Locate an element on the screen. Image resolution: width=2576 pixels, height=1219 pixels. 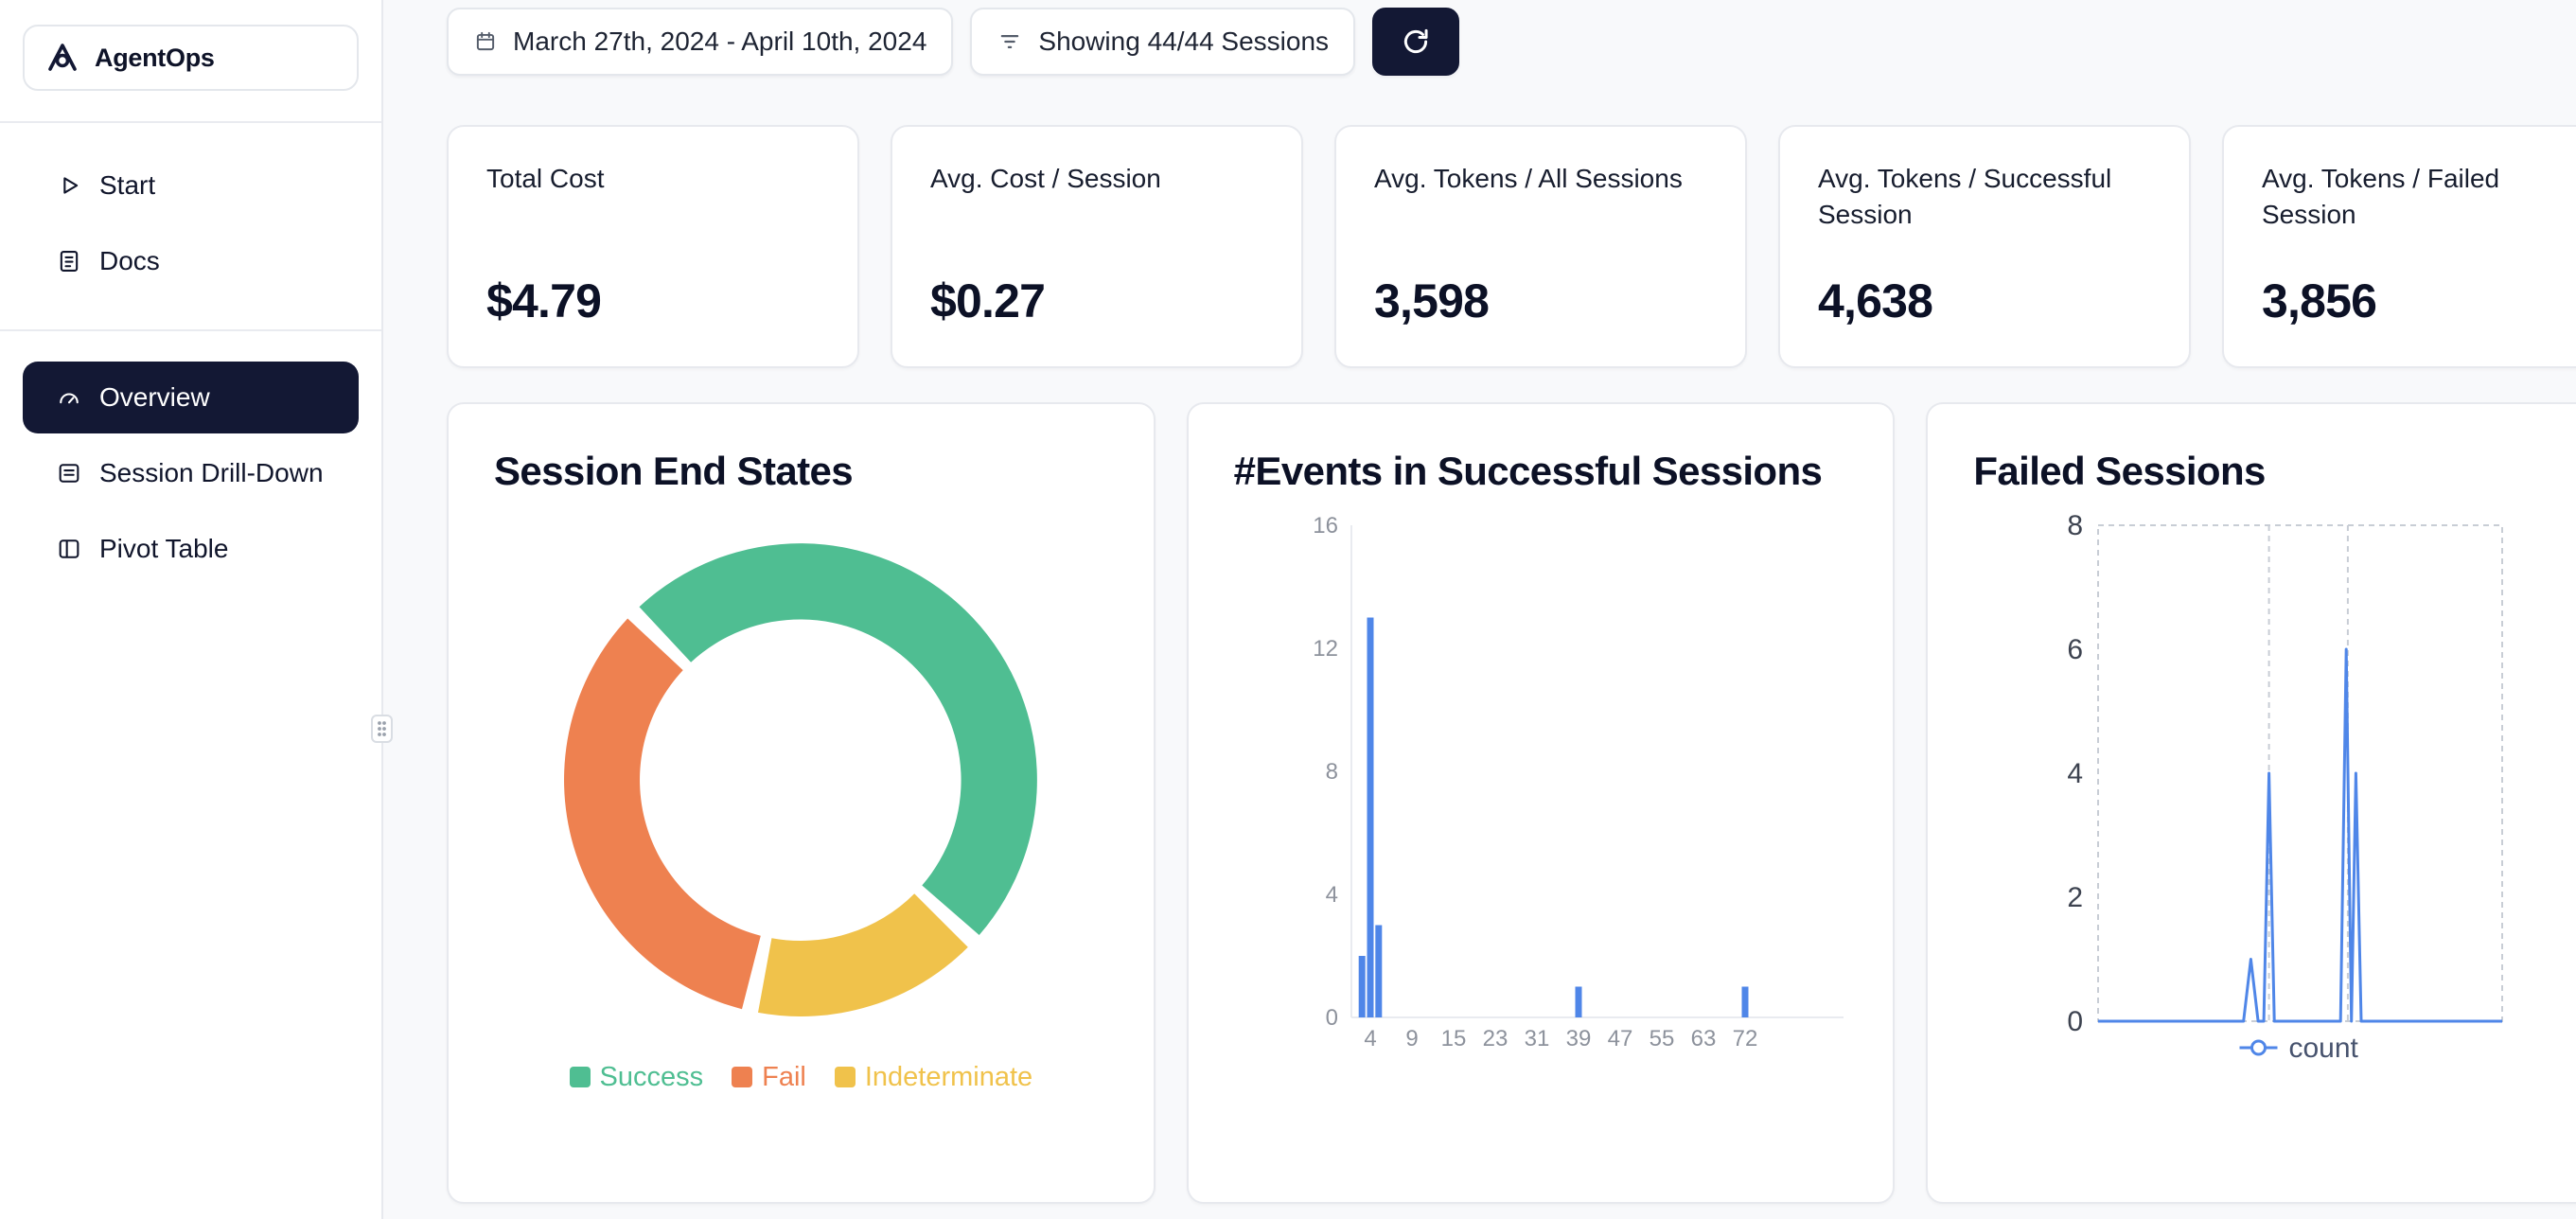
failed-sessions-line-chart: 0 2 4 6 8 count is located at coordinates (2304, 826).